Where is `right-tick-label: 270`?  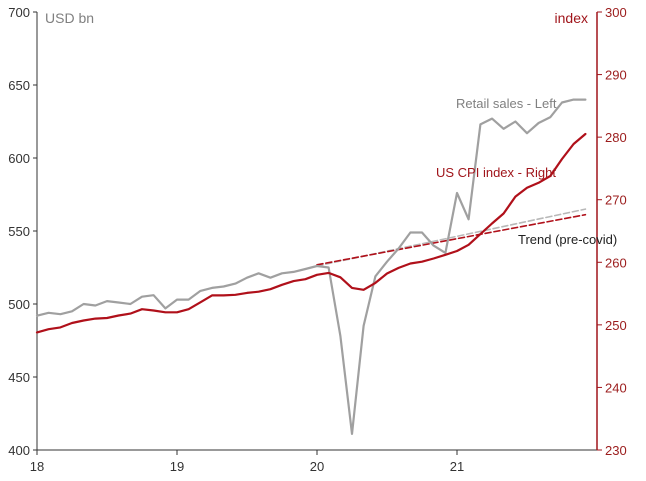
right-tick-label: 270 is located at coordinates (616, 200).